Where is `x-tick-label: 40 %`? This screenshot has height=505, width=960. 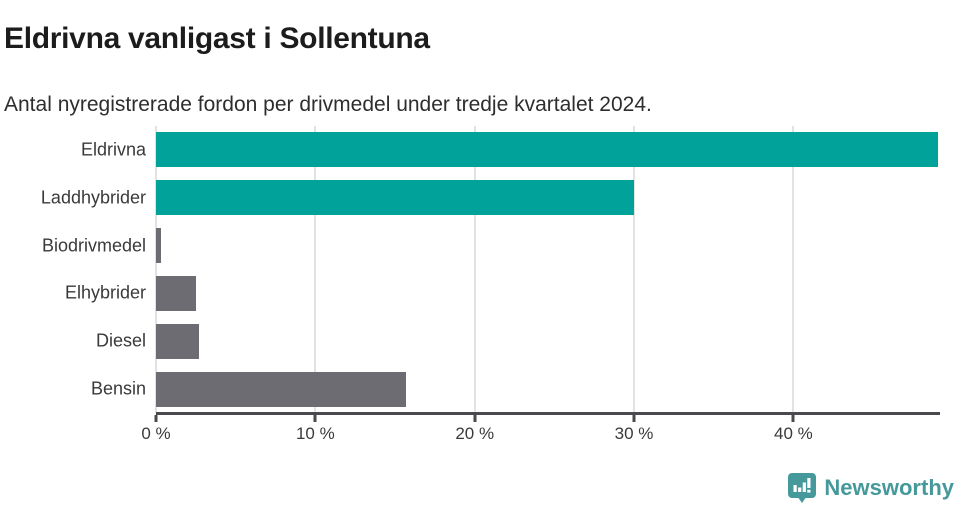
x-tick-label: 40 % is located at coordinates (793, 433).